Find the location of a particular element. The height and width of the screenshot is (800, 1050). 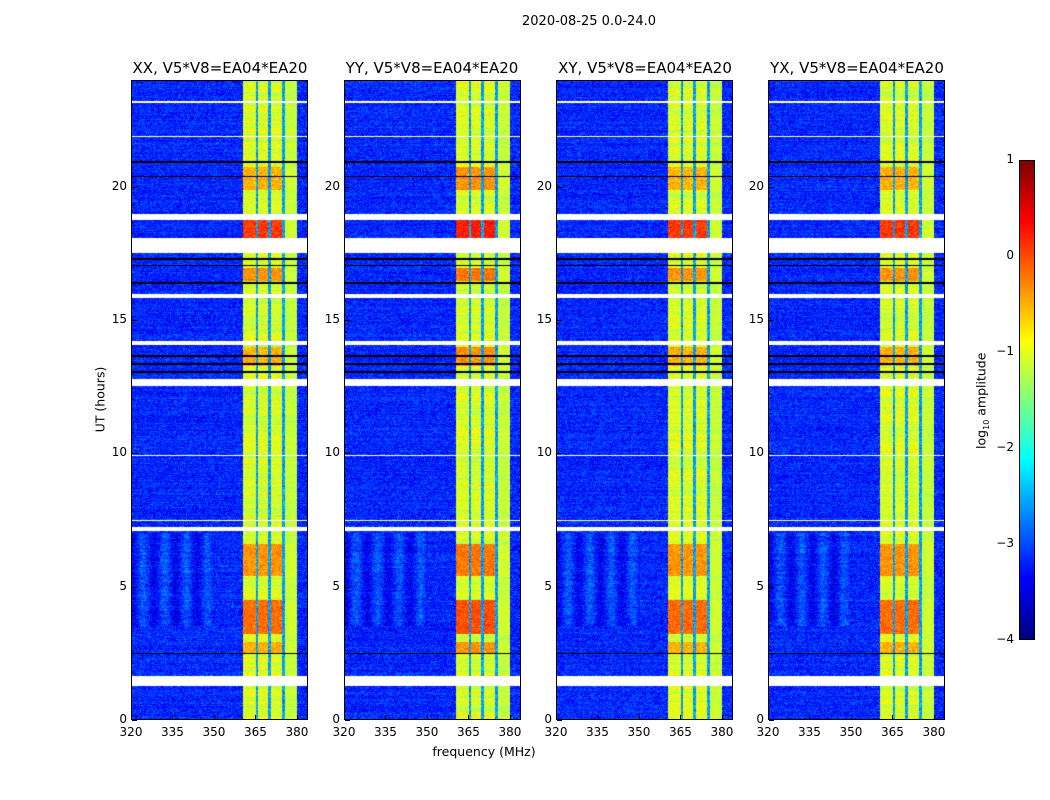

colorbar is located at coordinates (1027, 400).